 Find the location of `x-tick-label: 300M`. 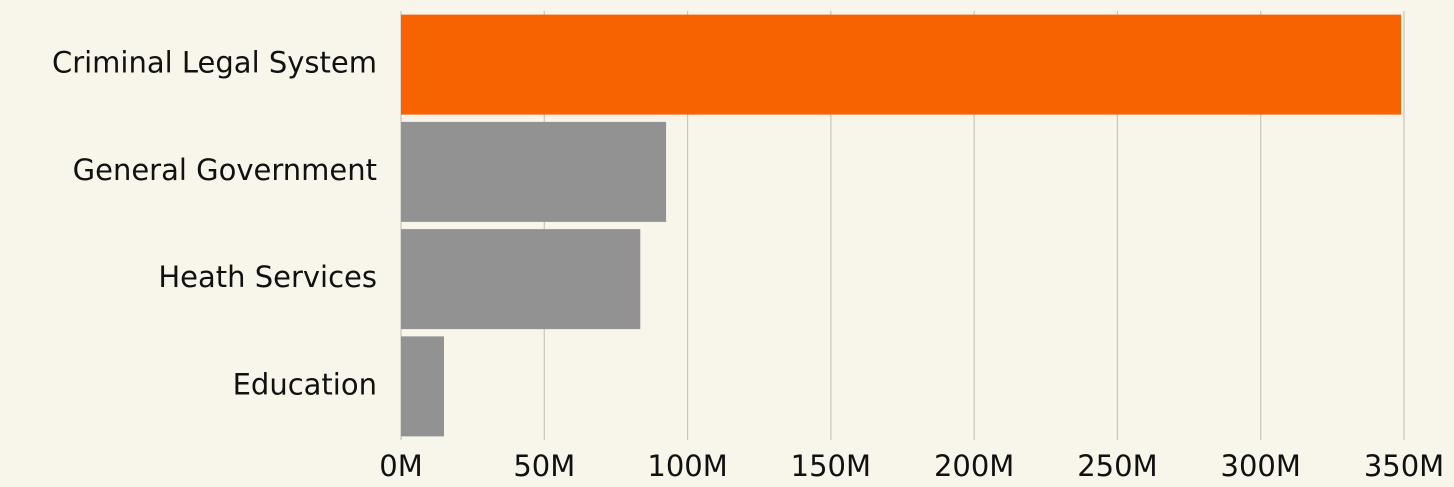

x-tick-label: 300M is located at coordinates (1261, 466).